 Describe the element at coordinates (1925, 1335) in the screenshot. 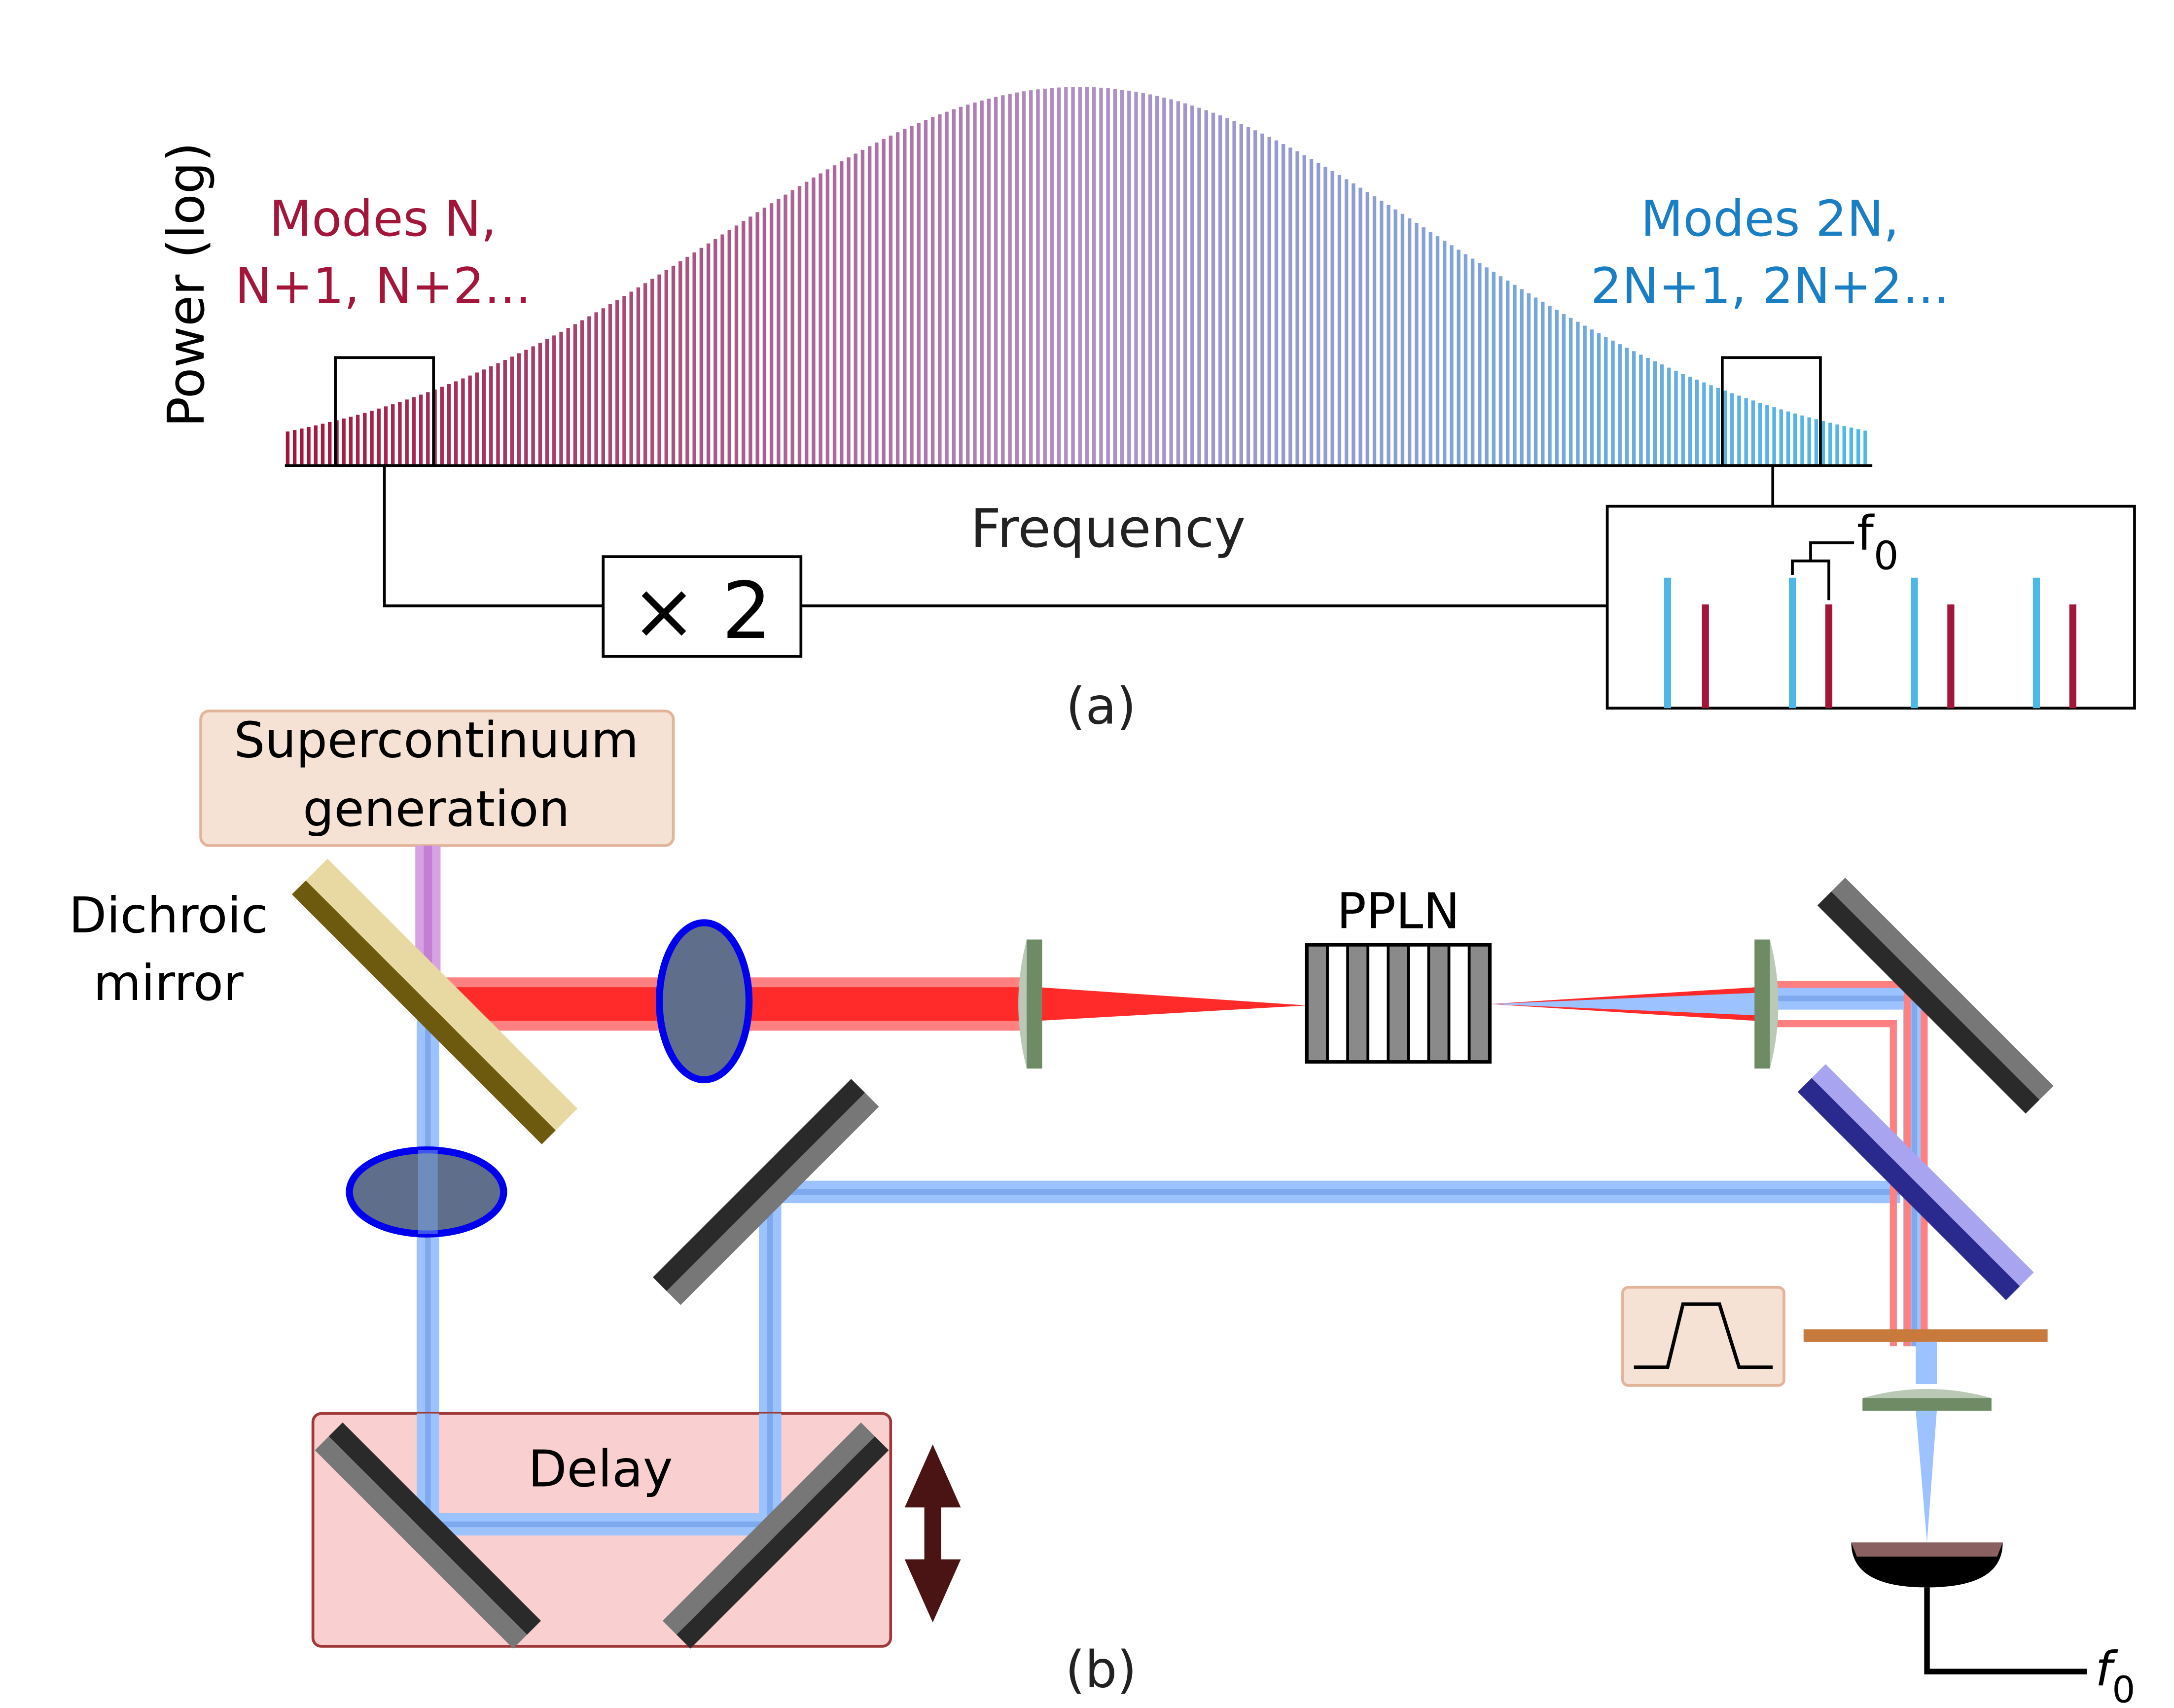

I see `bandpass-filter-plate` at that location.